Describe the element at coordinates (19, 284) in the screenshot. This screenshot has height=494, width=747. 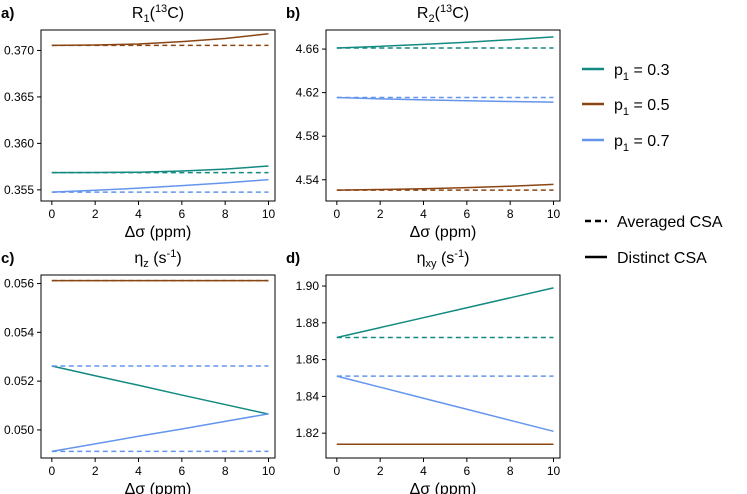
I see `y-tick-label: 0.056` at that location.